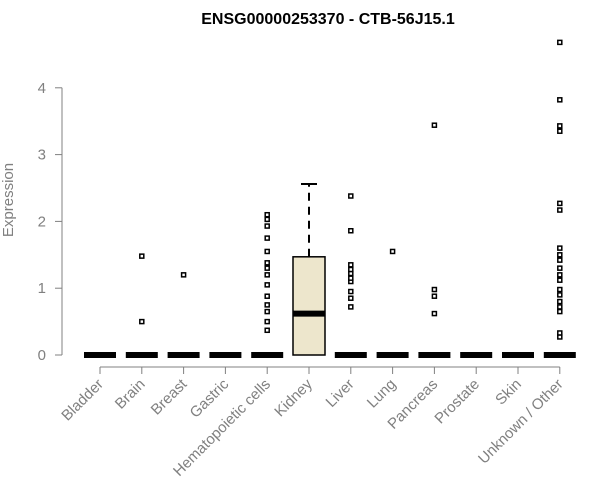  Describe the element at coordinates (50, 222) in the screenshot. I see `y-axis: 0 1 2 3 4` at that location.